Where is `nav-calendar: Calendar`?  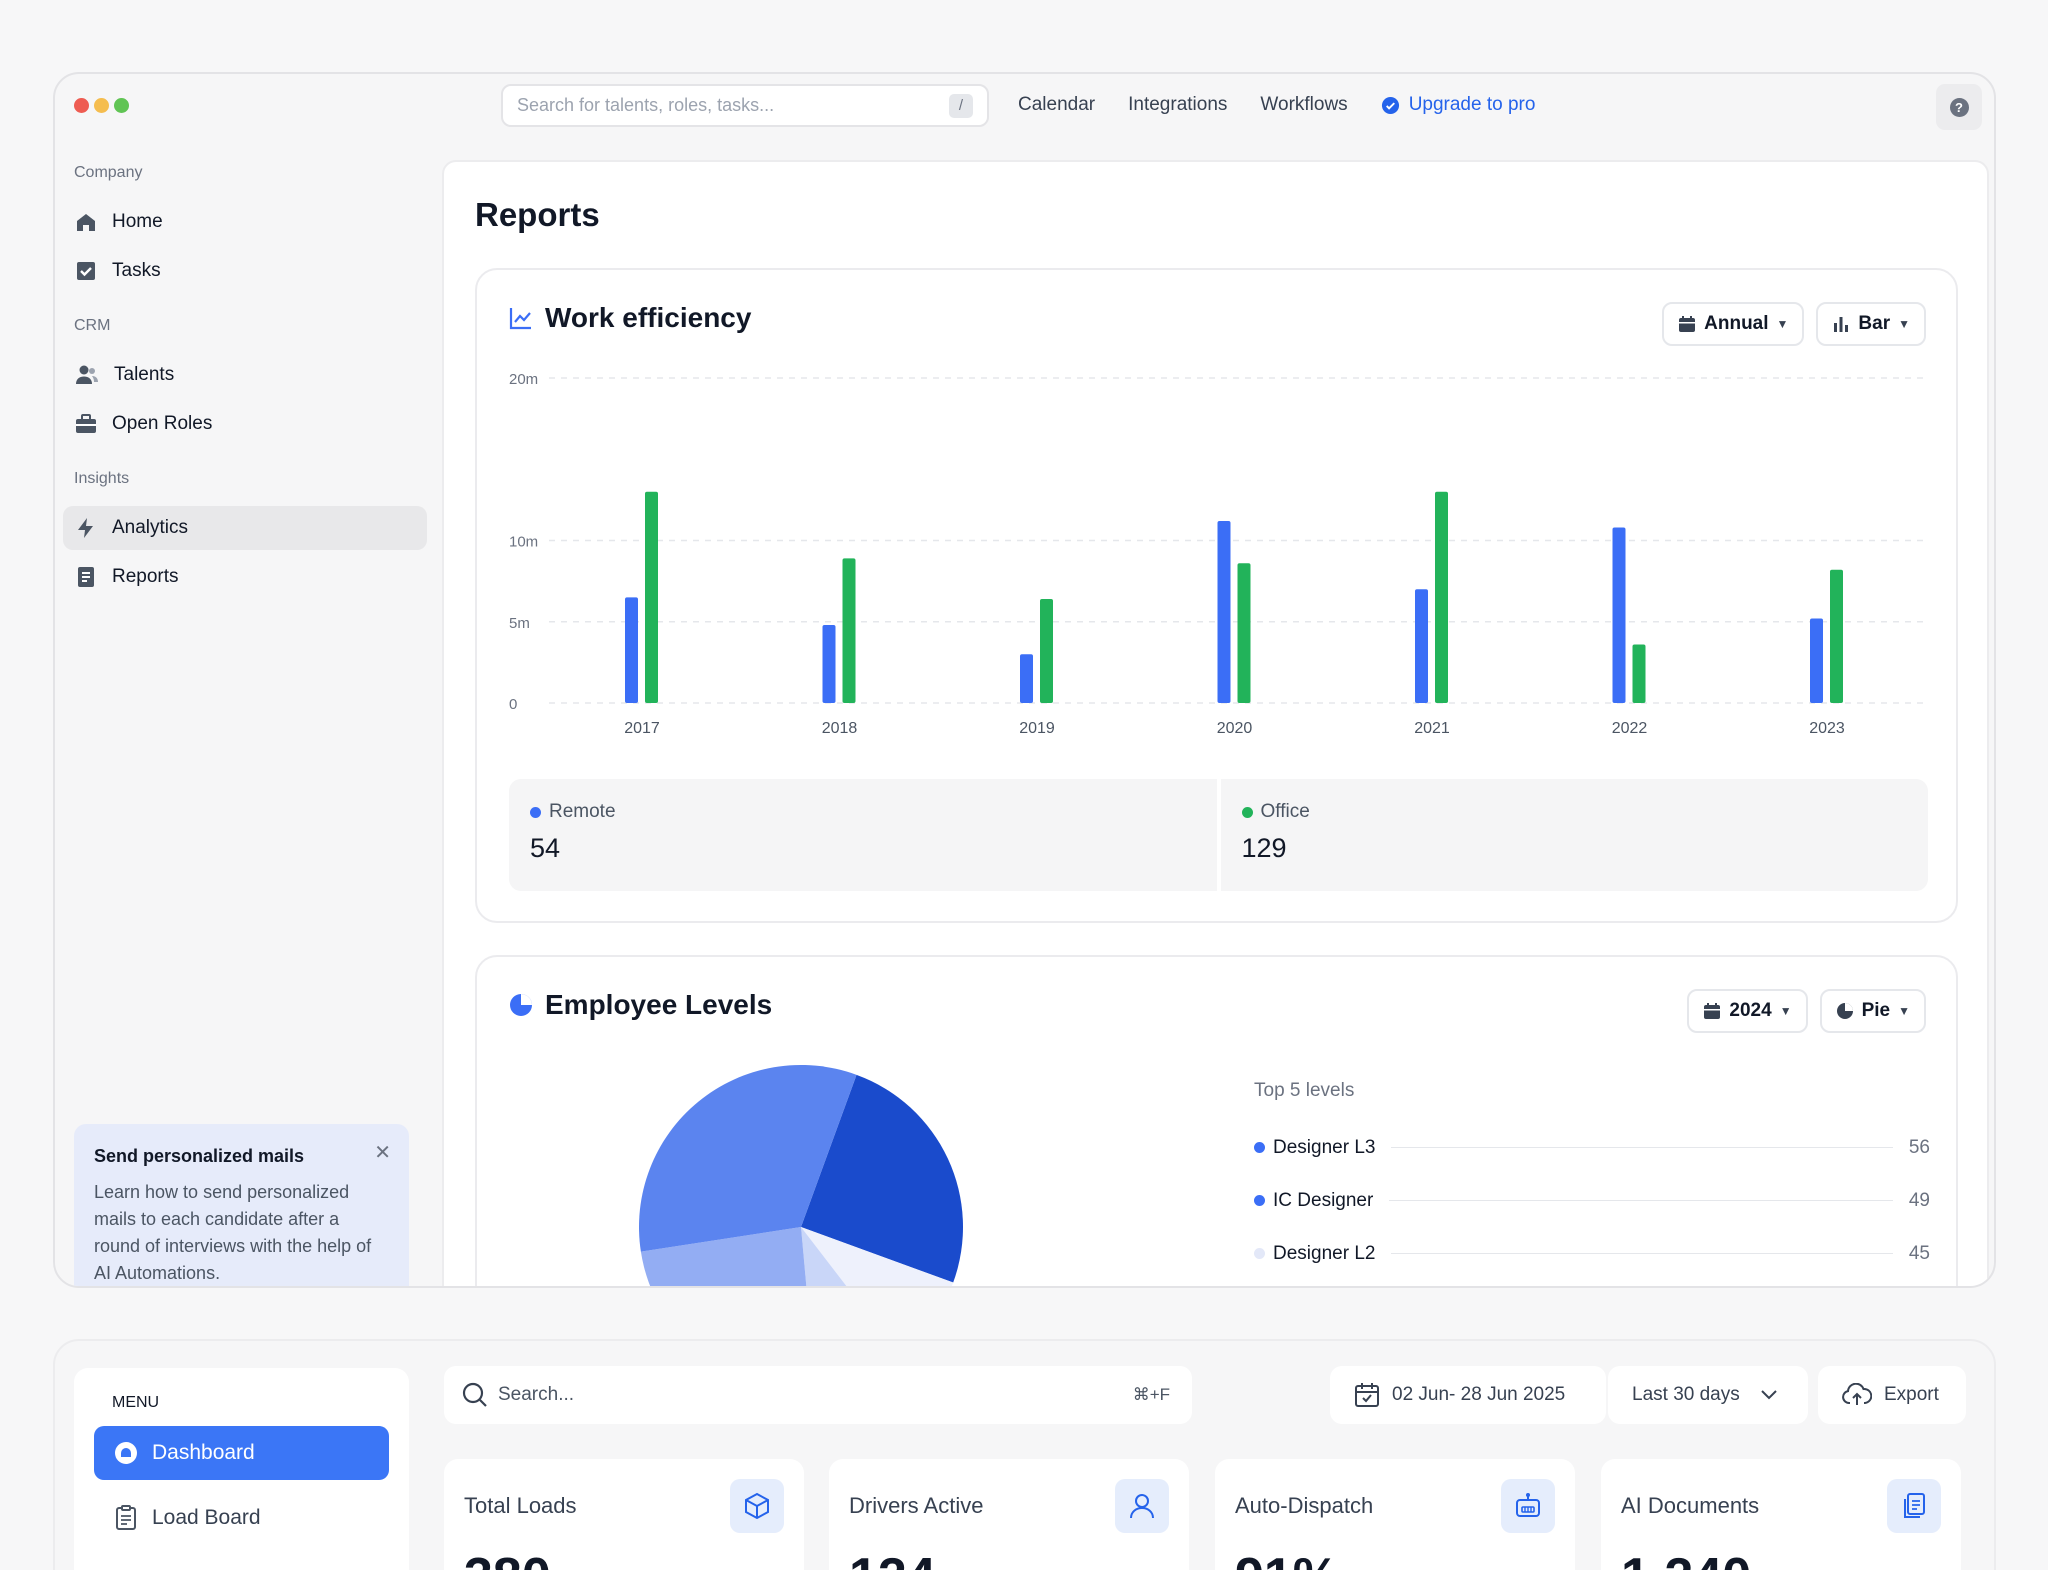 nav-calendar: Calendar is located at coordinates (1057, 104).